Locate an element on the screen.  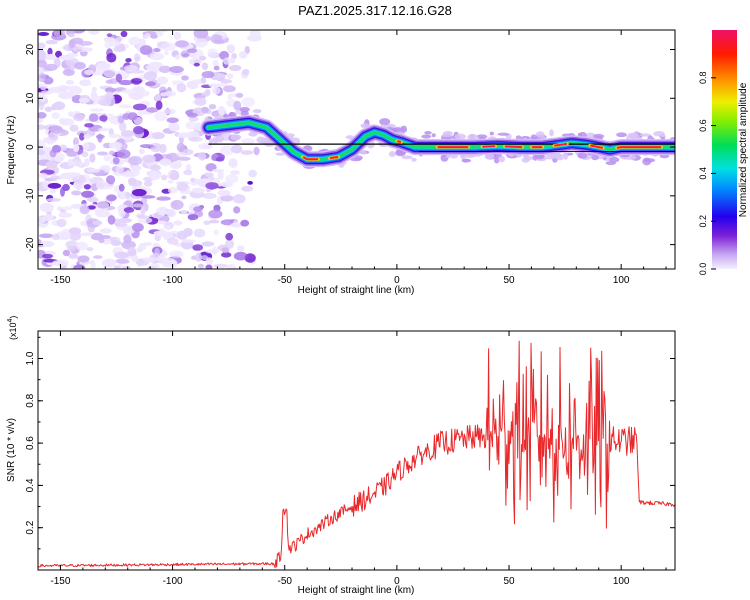
bottom-xtick-label: 0 is located at coordinates (397, 581).